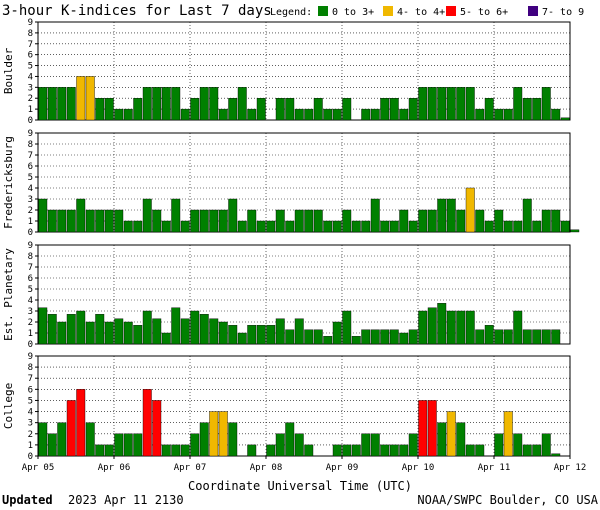 The image size is (600, 510). Describe the element at coordinates (30, 312) in the screenshot. I see `y-tick-label: 3` at that location.